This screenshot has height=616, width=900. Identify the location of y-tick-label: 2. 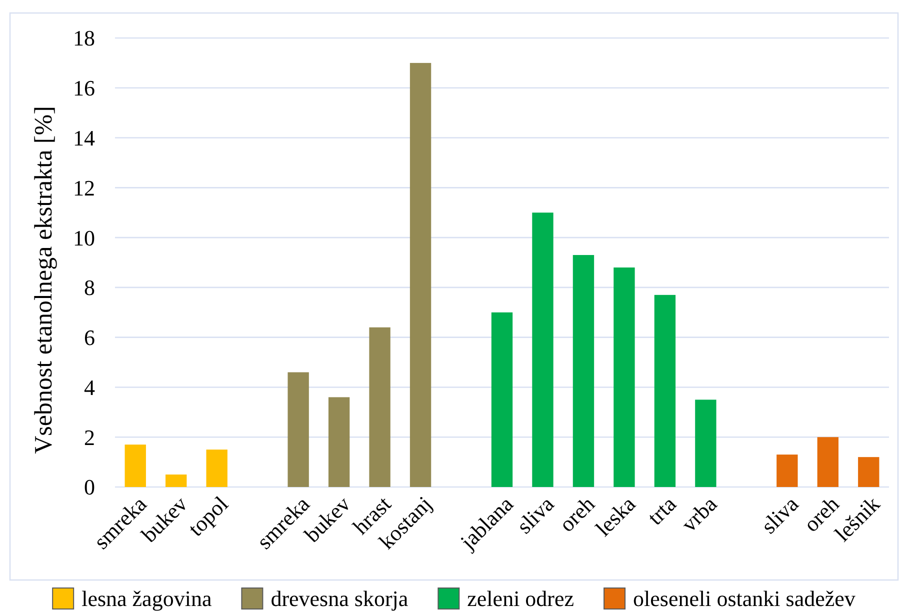
(89, 437).